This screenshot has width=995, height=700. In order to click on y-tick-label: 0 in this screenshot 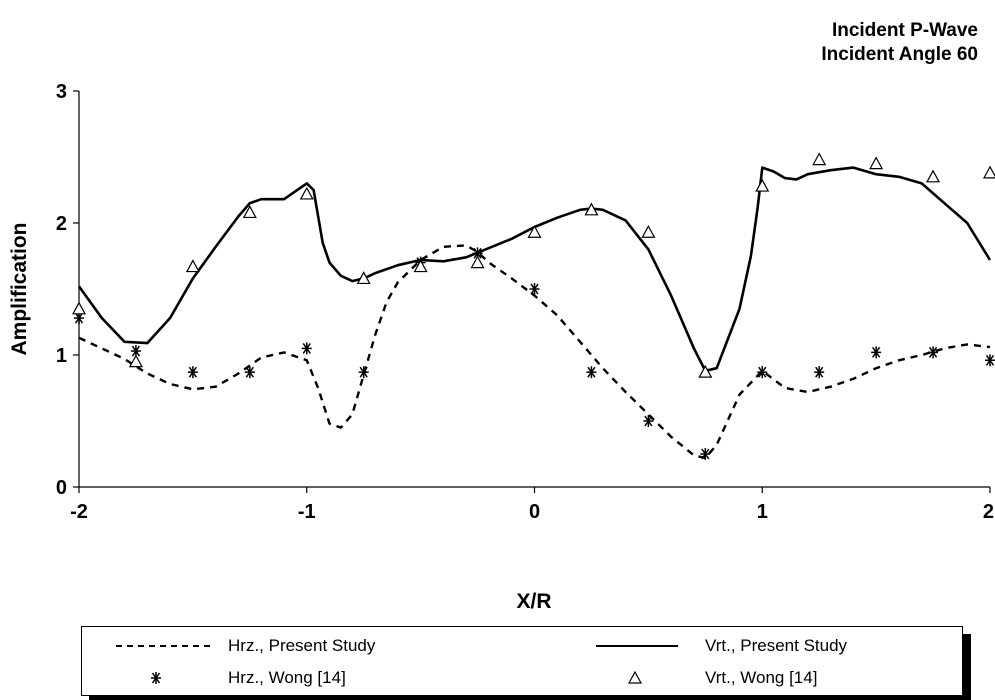, I will do `click(61, 488)`.